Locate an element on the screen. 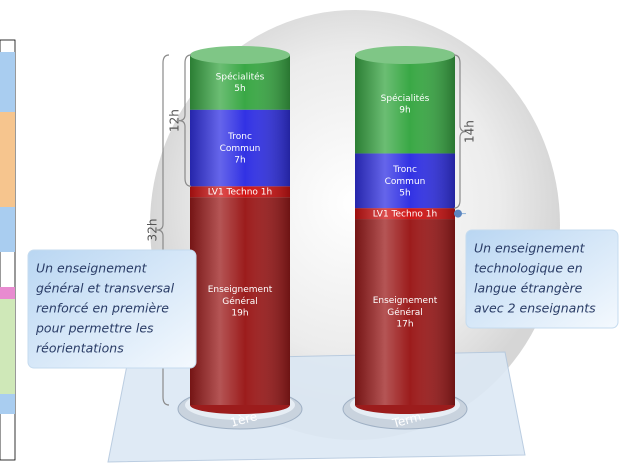 This screenshot has width=623, height=473. brace-label: 12h is located at coordinates (175, 120).